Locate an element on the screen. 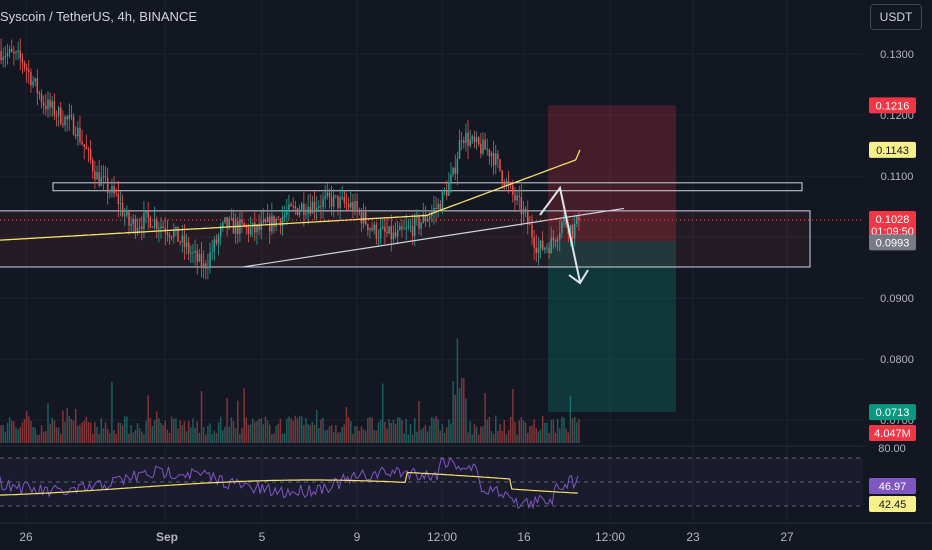 This screenshot has width=932, height=550. volume-label-box is located at coordinates (892, 433).